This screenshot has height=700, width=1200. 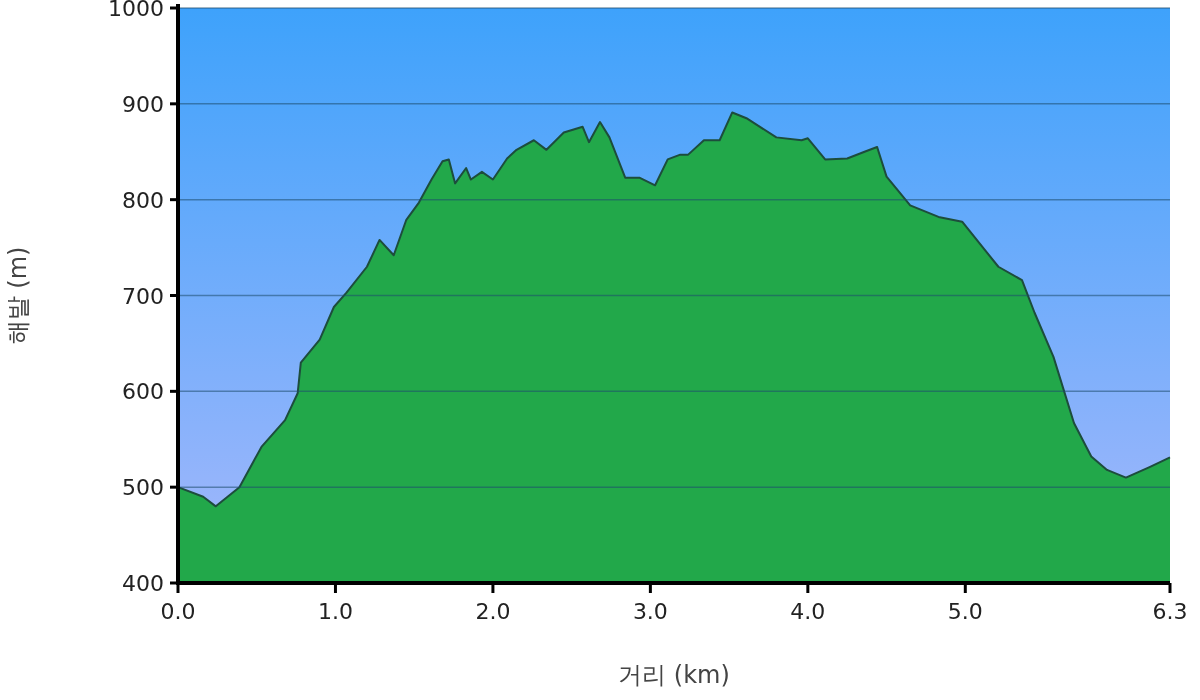 I want to click on y-tick-label: 900, so click(x=143, y=104).